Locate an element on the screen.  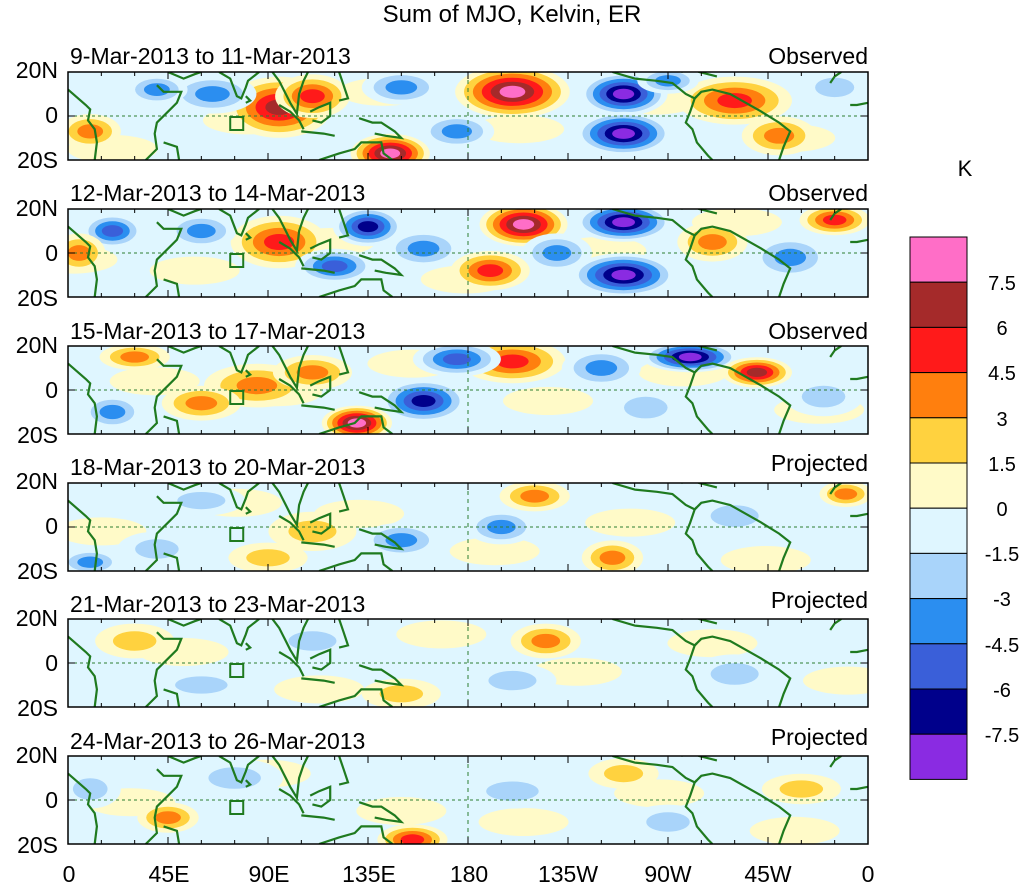
lon-label: 90W is located at coordinates (668, 874).